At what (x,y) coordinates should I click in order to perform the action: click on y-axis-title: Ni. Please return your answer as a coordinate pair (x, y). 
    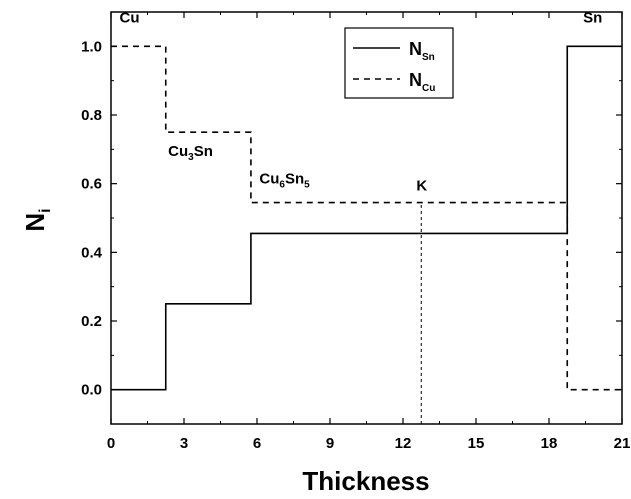
    Looking at the image, I should click on (37, 219).